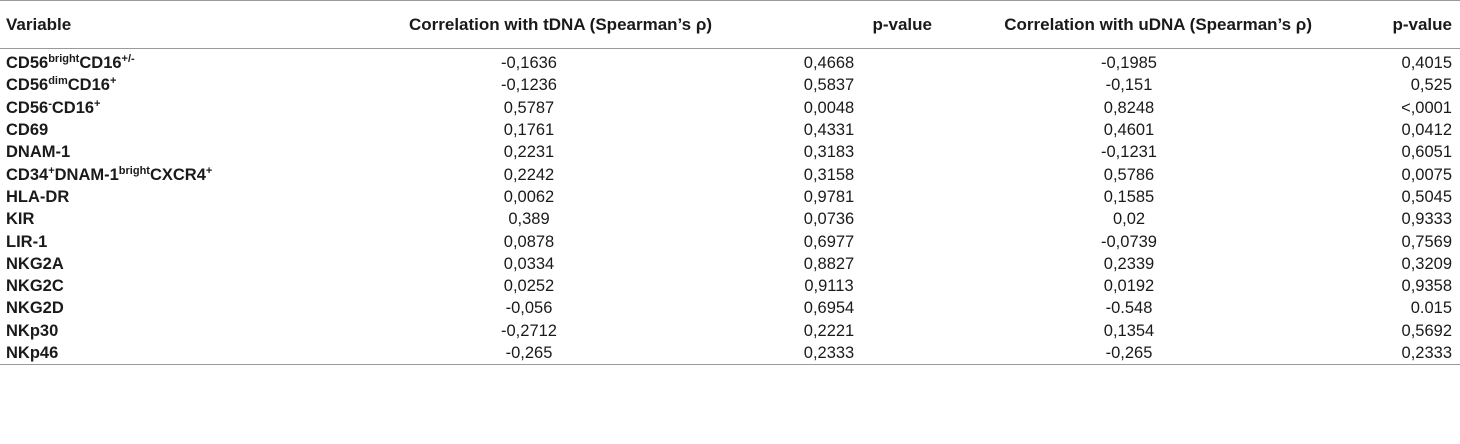 This screenshot has width=1460, height=444. I want to click on p-tdna-cell: 0,2333, so click(830, 353).